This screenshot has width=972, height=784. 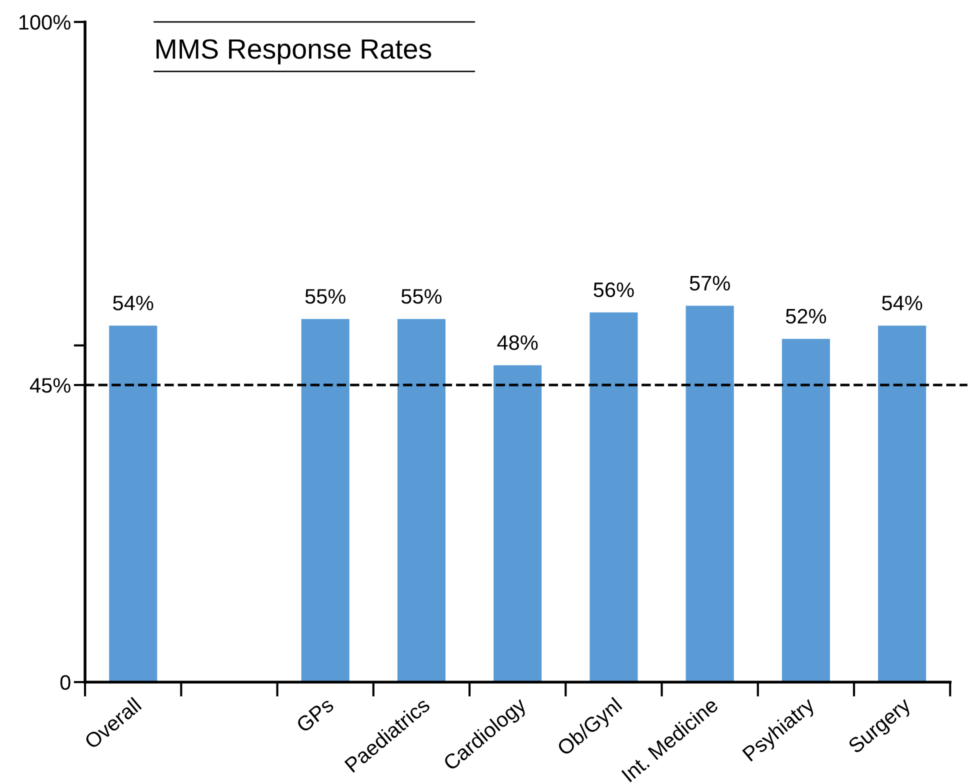 I want to click on text: MMS Response Rates, so click(x=294, y=51).